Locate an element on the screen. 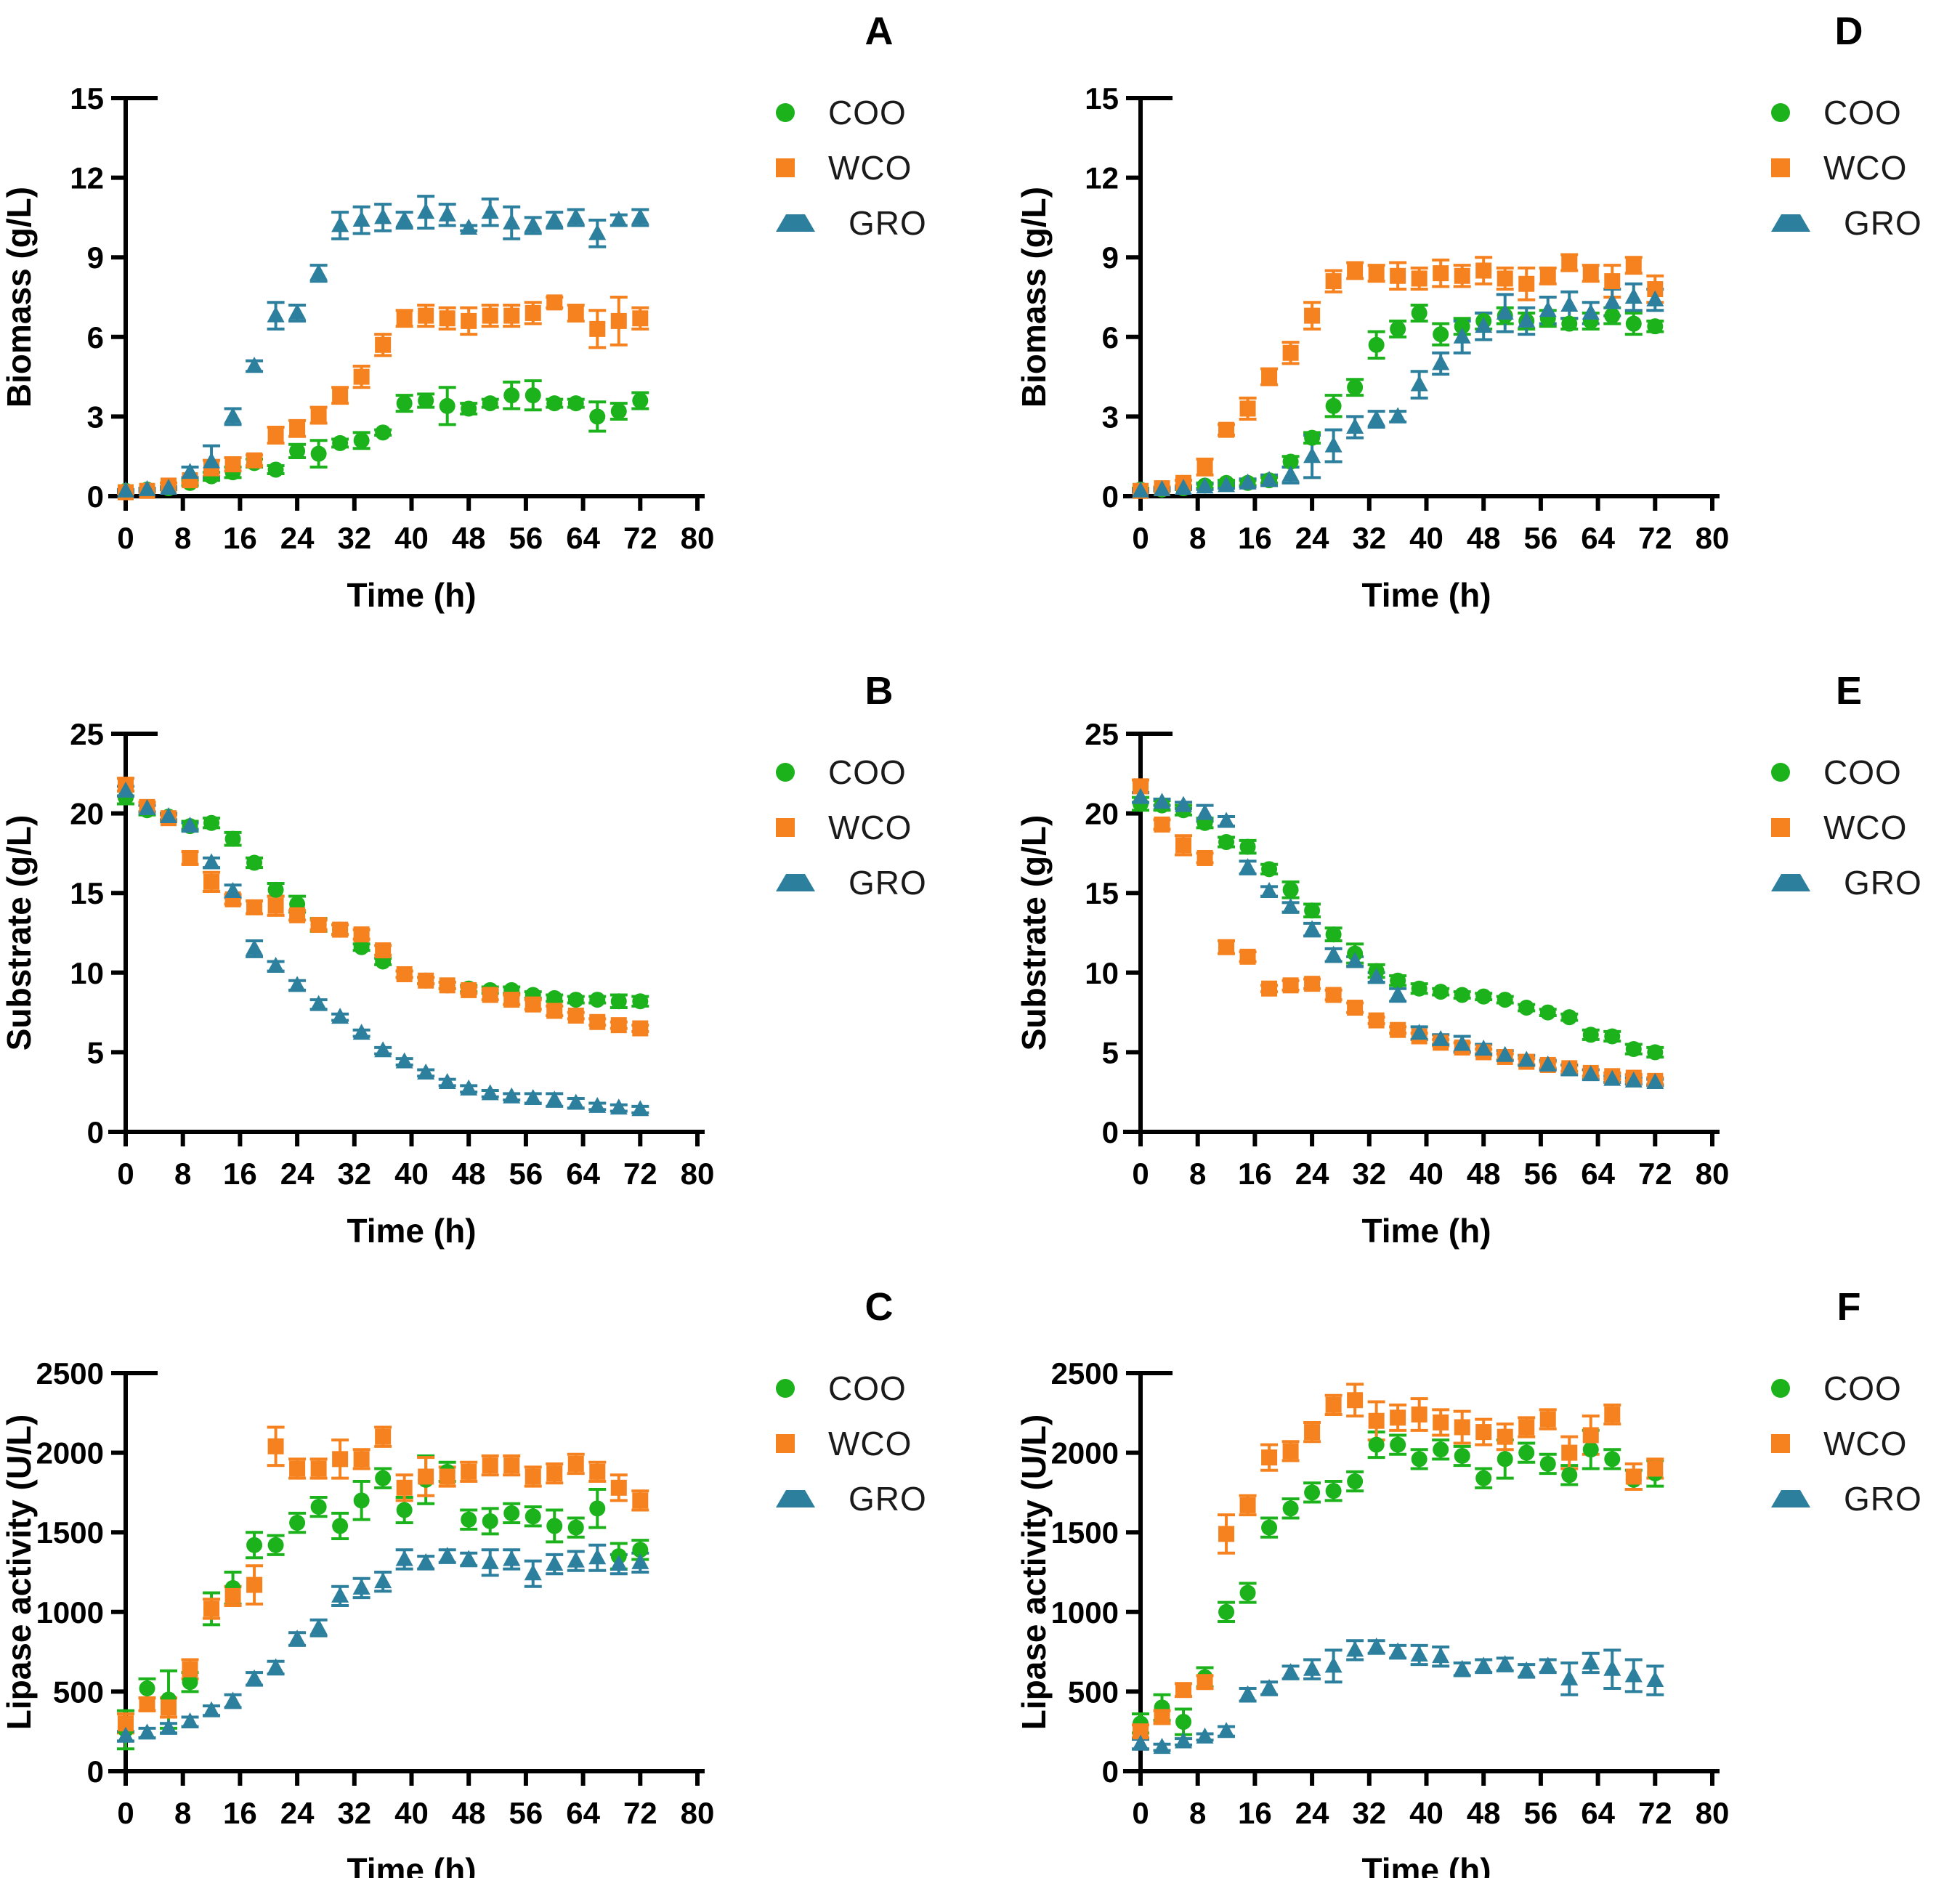 Image resolution: width=1960 pixels, height=1878 pixels. svg-text: 25 is located at coordinates (1102, 734).